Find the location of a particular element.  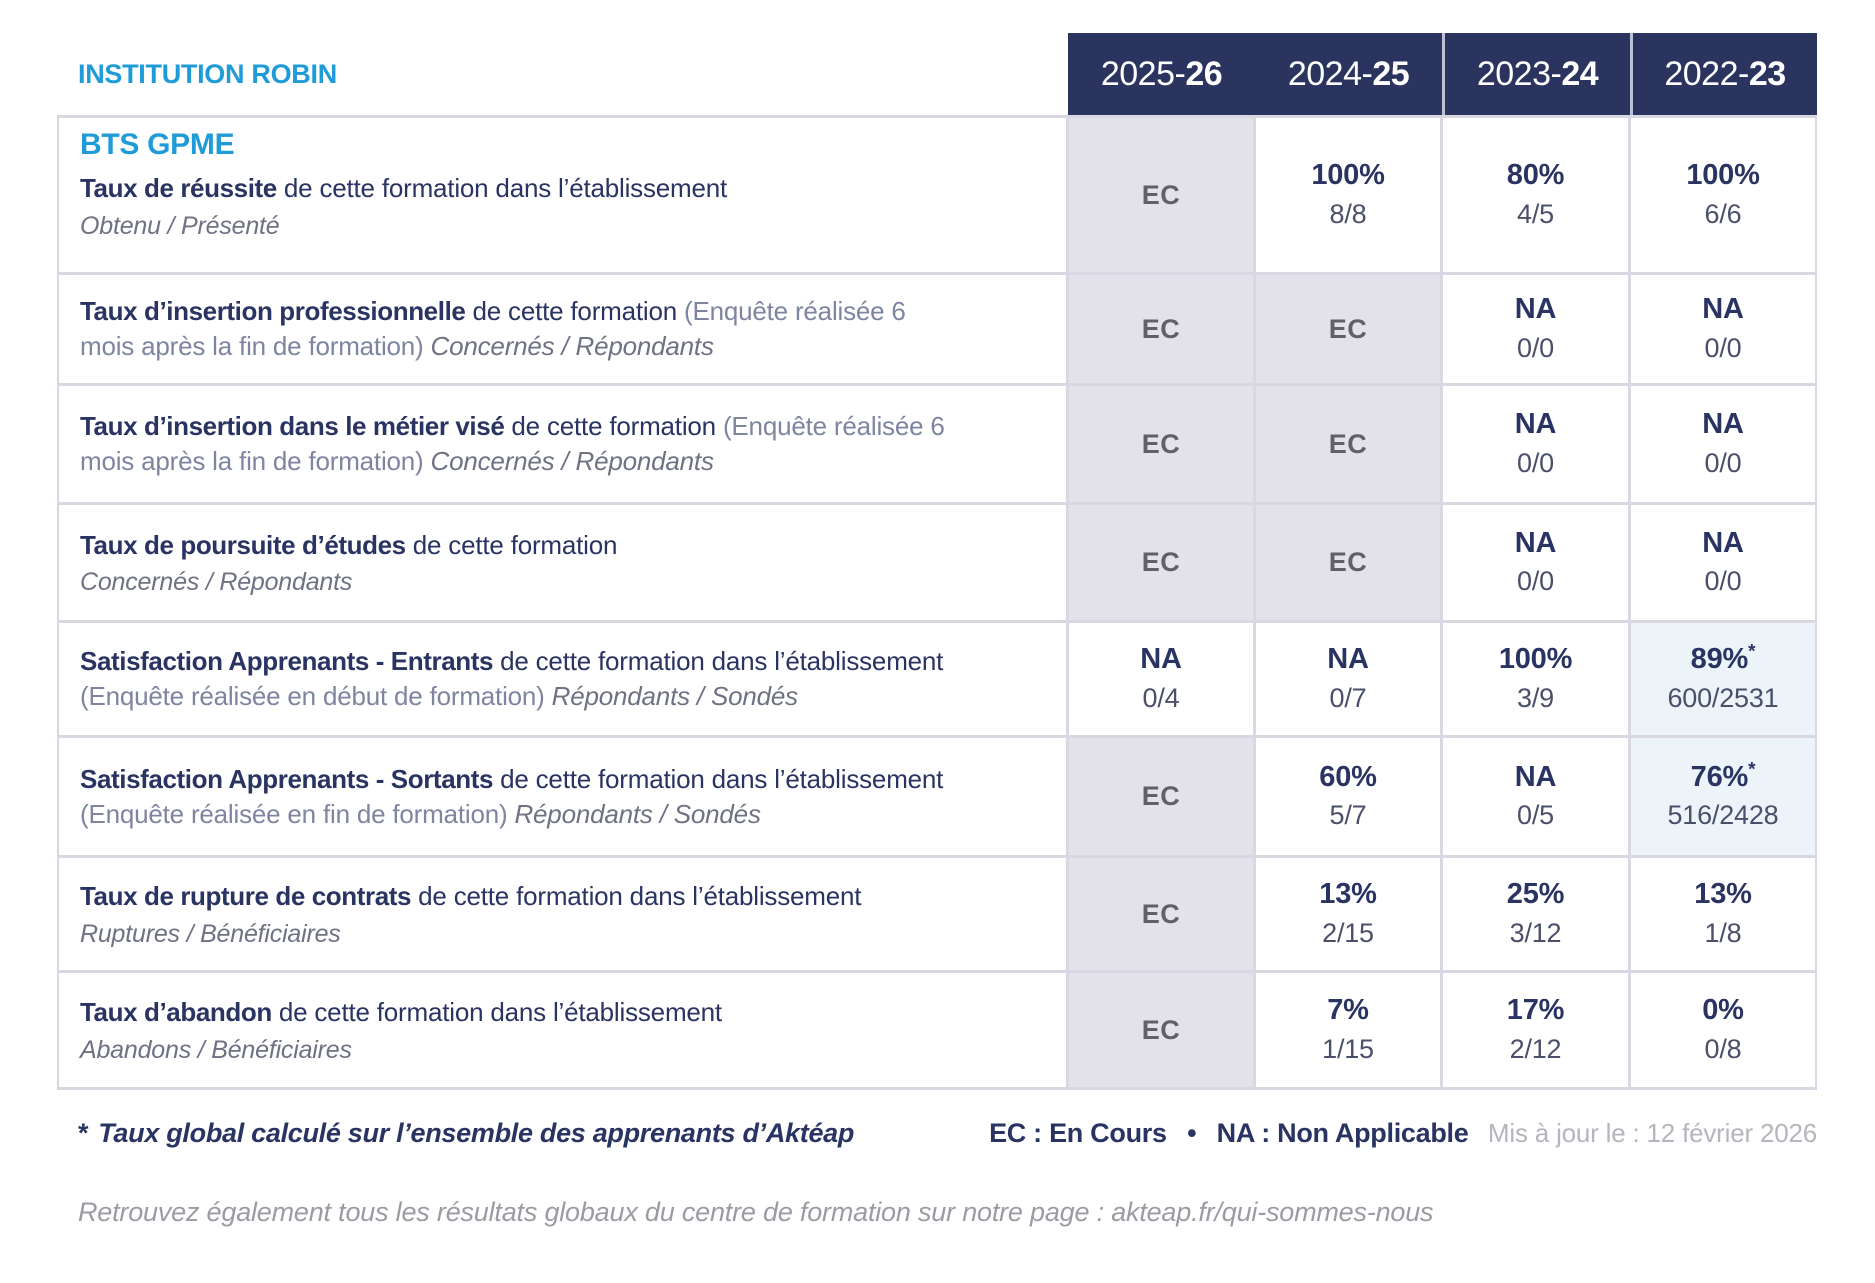

value-cell: 25% 3/12 is located at coordinates (1534, 914).